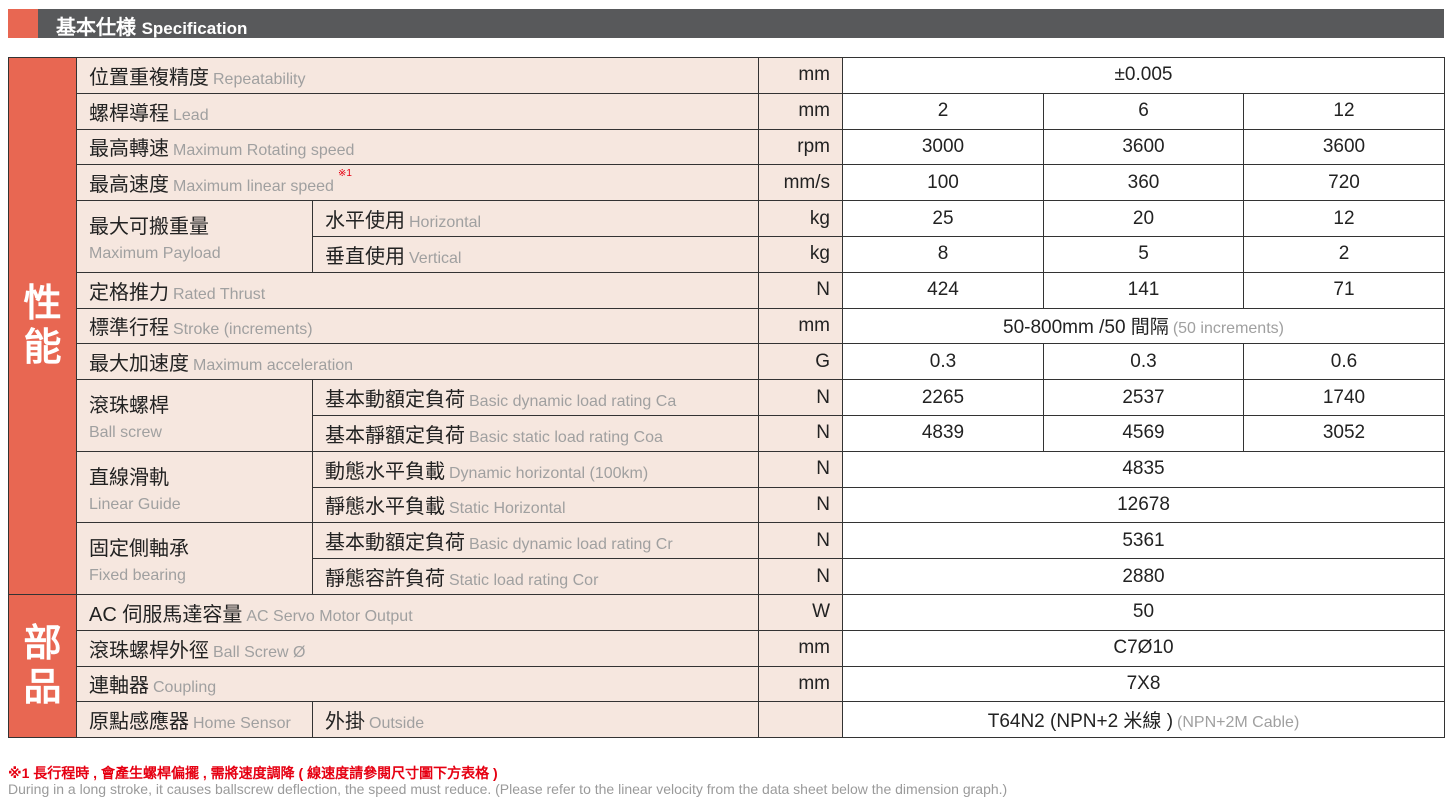  I want to click on label-en: Ball Screw Ø, so click(259, 652).